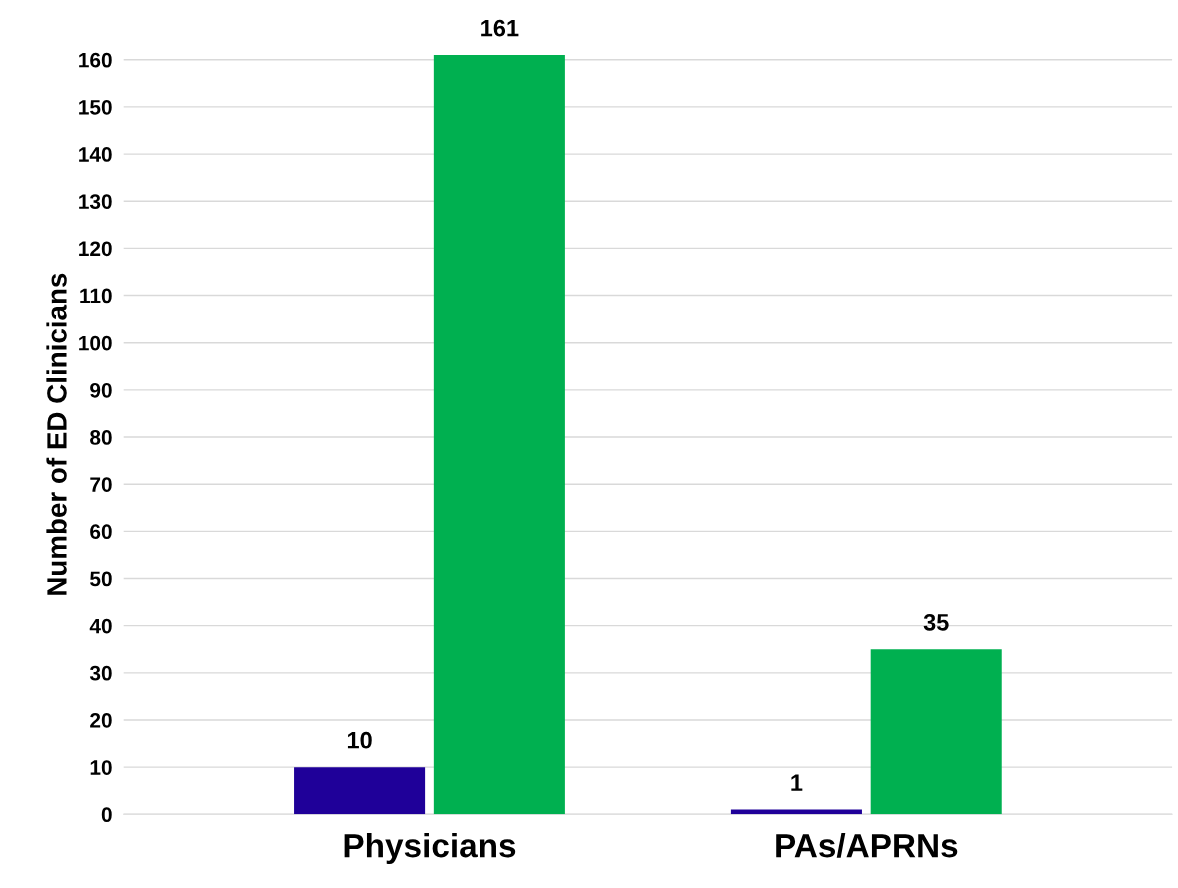  I want to click on y-tick-label: 60, so click(101, 532).